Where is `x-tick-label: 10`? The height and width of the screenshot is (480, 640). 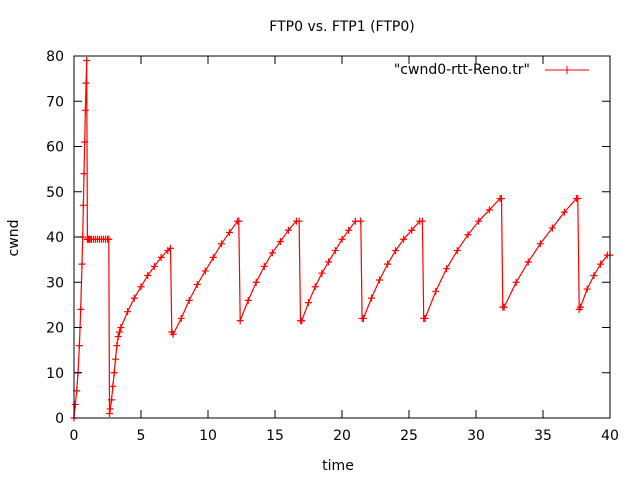 x-tick-label: 10 is located at coordinates (208, 436).